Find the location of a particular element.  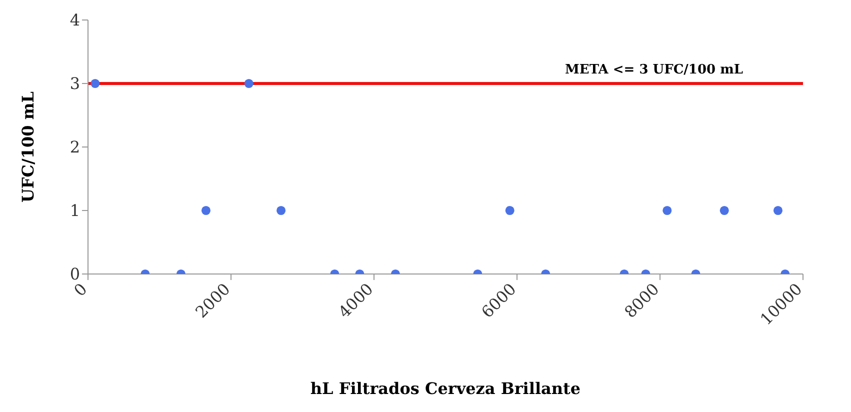

y-tick-label: 4 is located at coordinates (75, 20).